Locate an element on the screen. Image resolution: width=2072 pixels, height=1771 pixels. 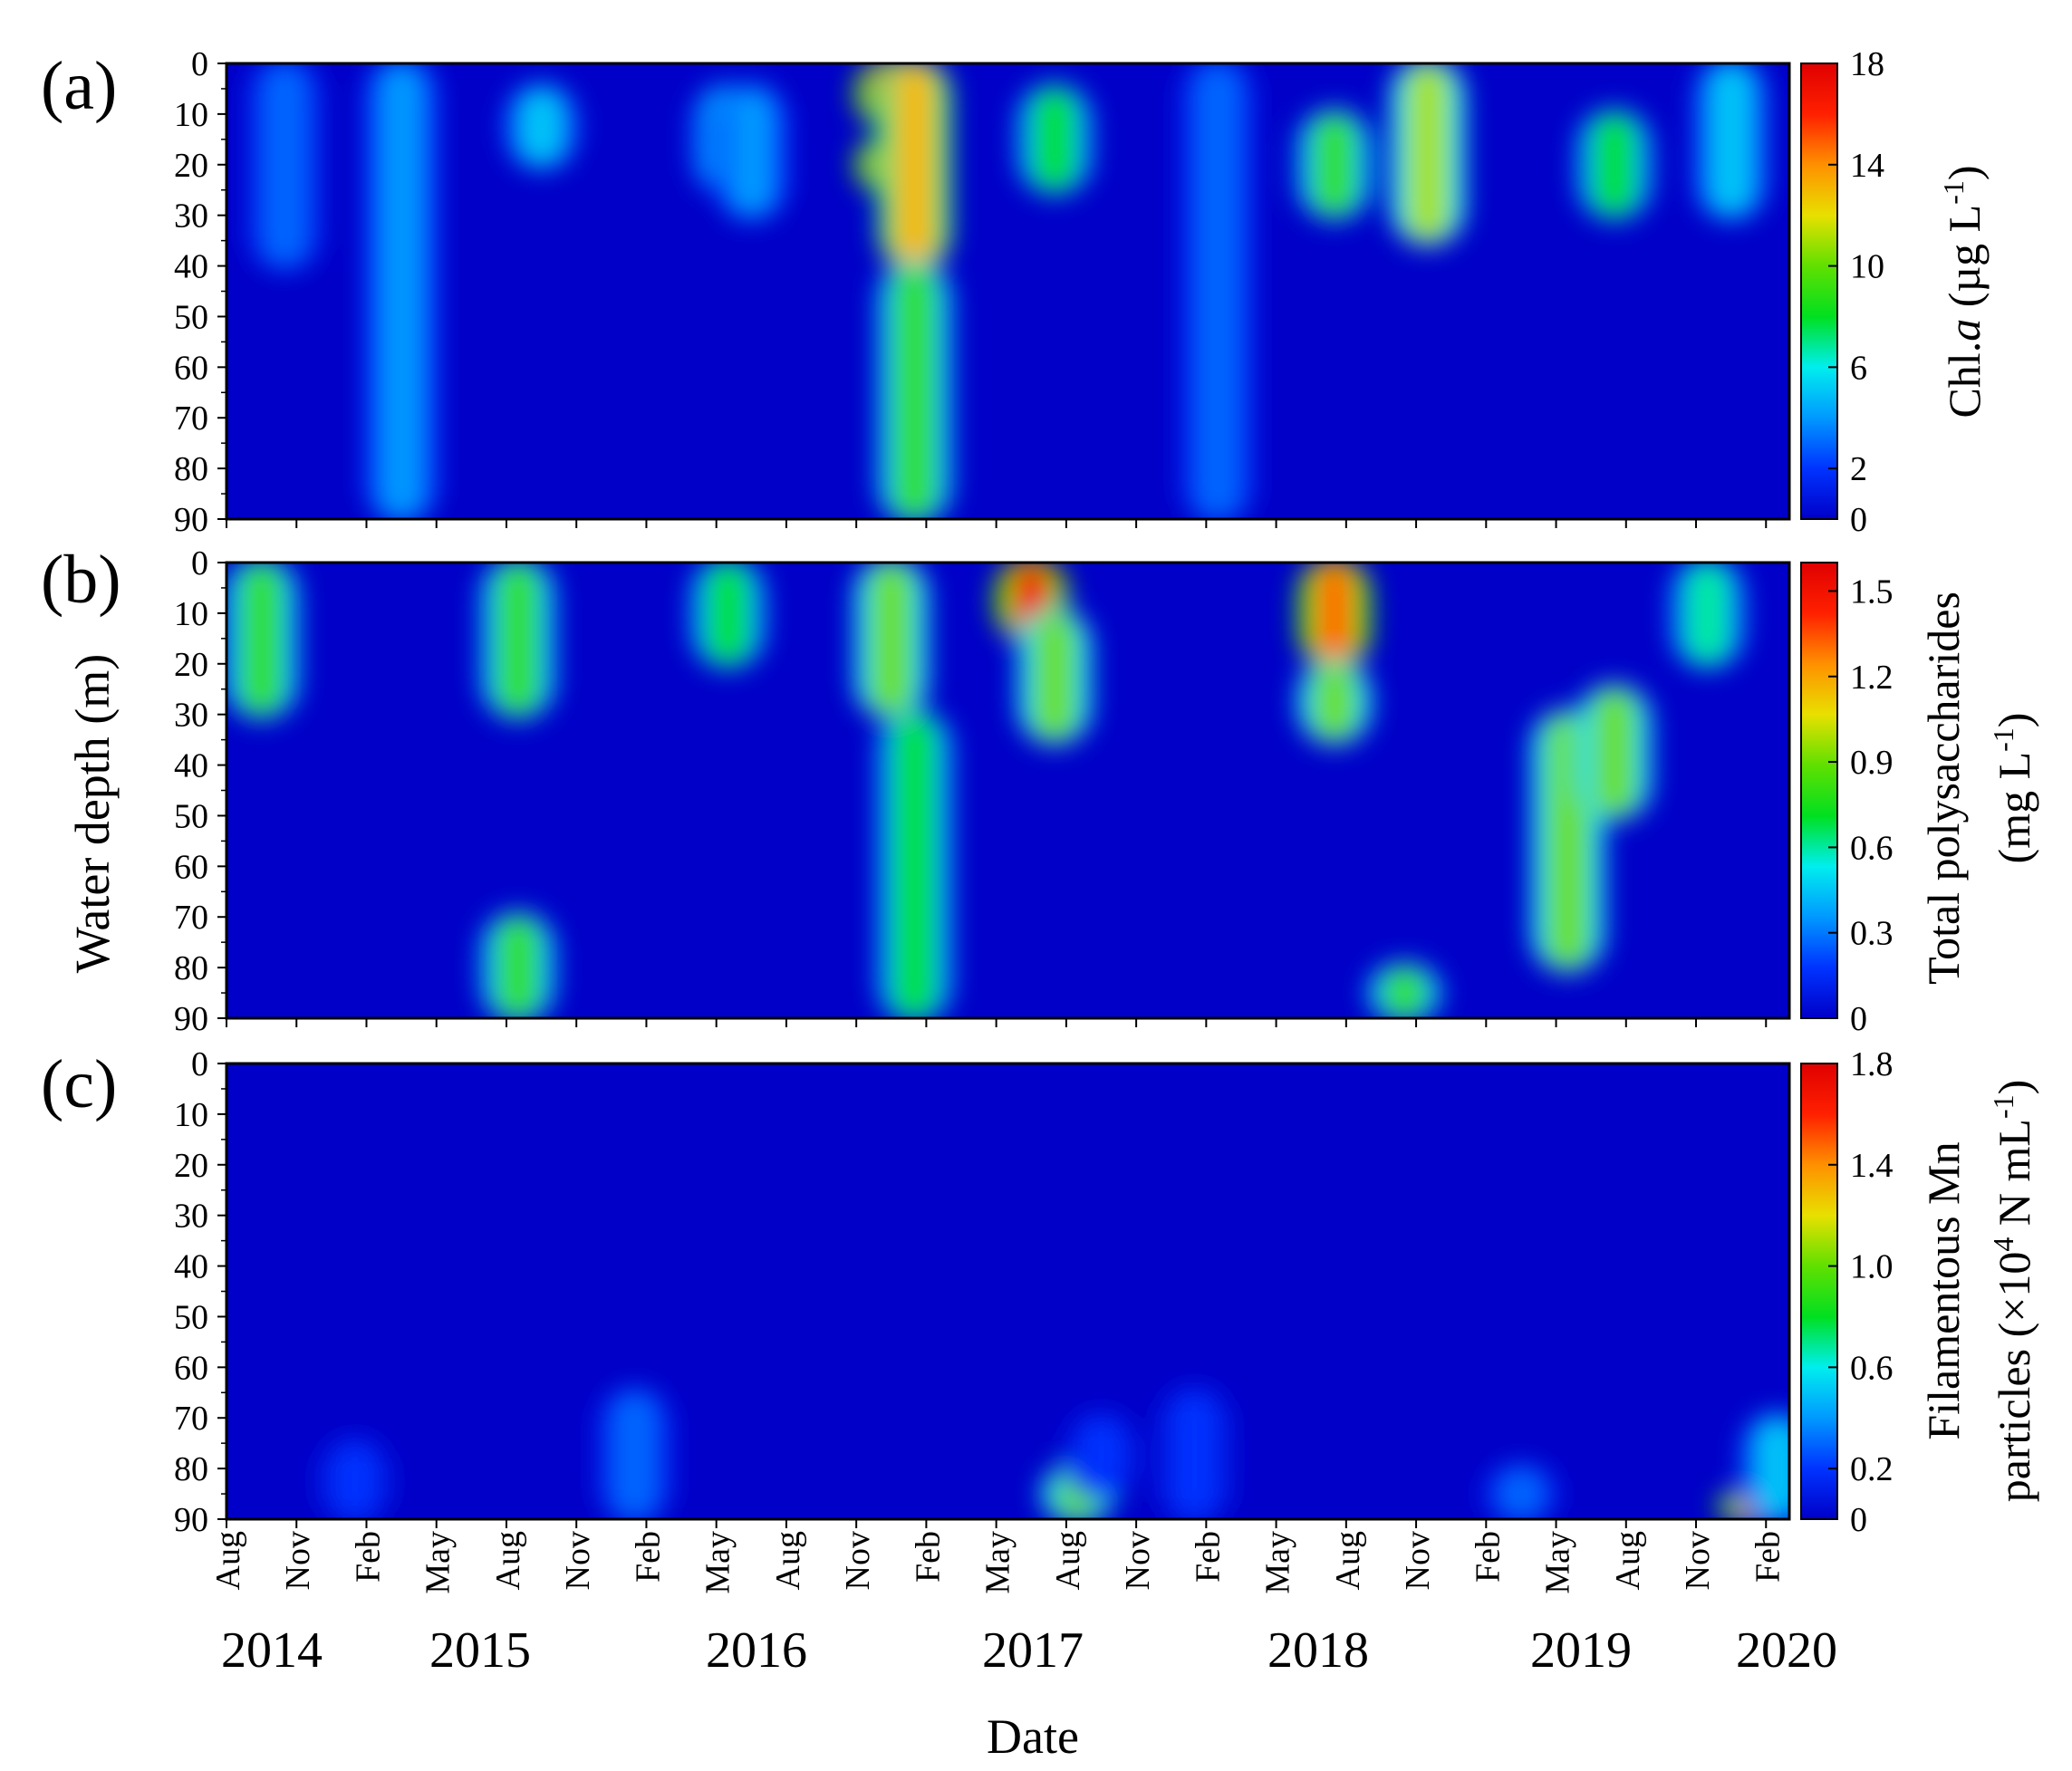
colorbar-label-b-unit: (mg L is located at coordinates (2014, 808).